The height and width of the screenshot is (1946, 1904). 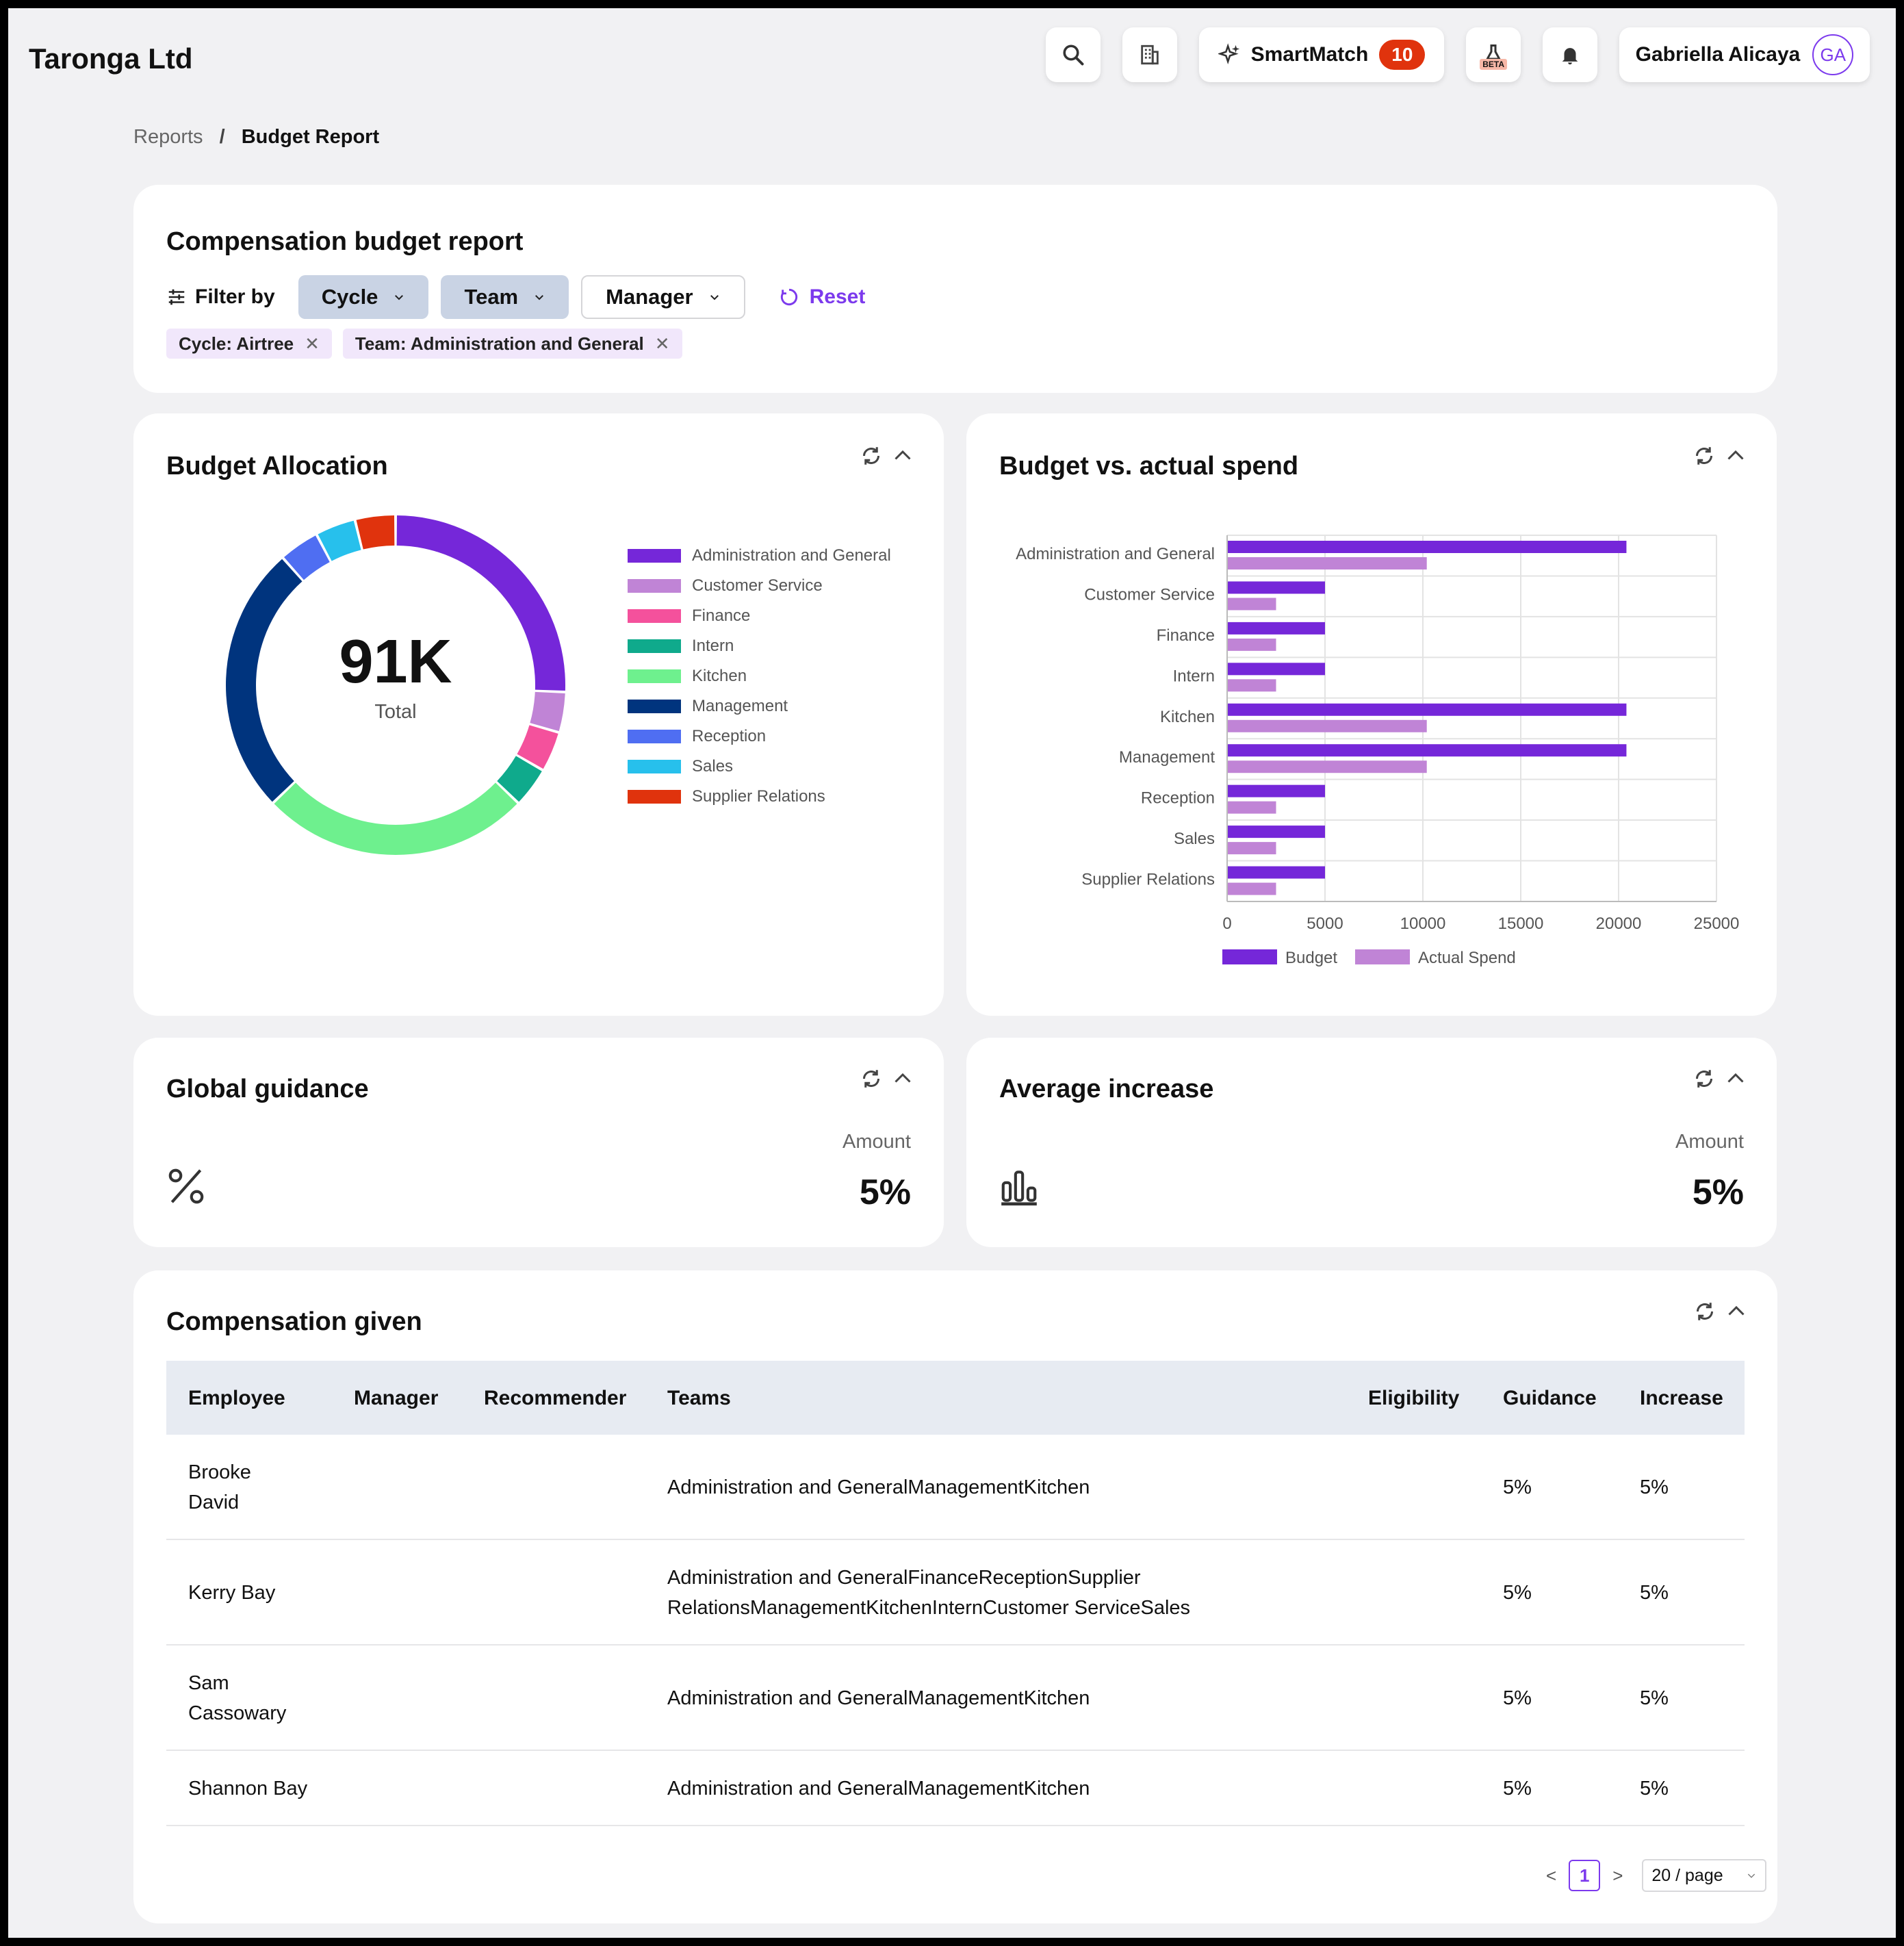 I want to click on legend-item: Sales, so click(x=759, y=767).